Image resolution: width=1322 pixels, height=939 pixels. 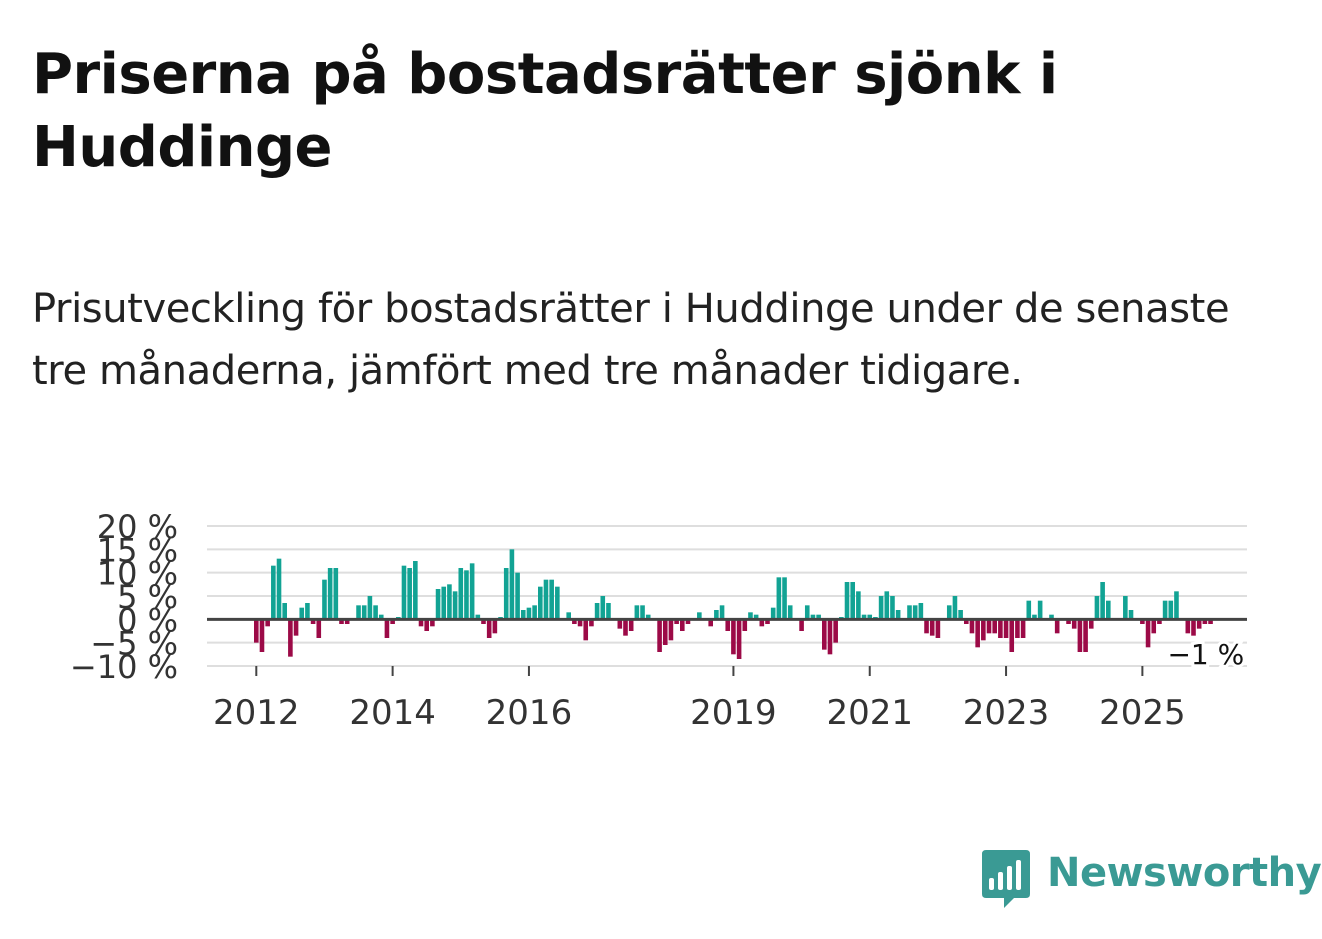 I want to click on x-axis-ticks: 2012 2014 2016 2019 2021 2023 2025, so click(x=699, y=699).